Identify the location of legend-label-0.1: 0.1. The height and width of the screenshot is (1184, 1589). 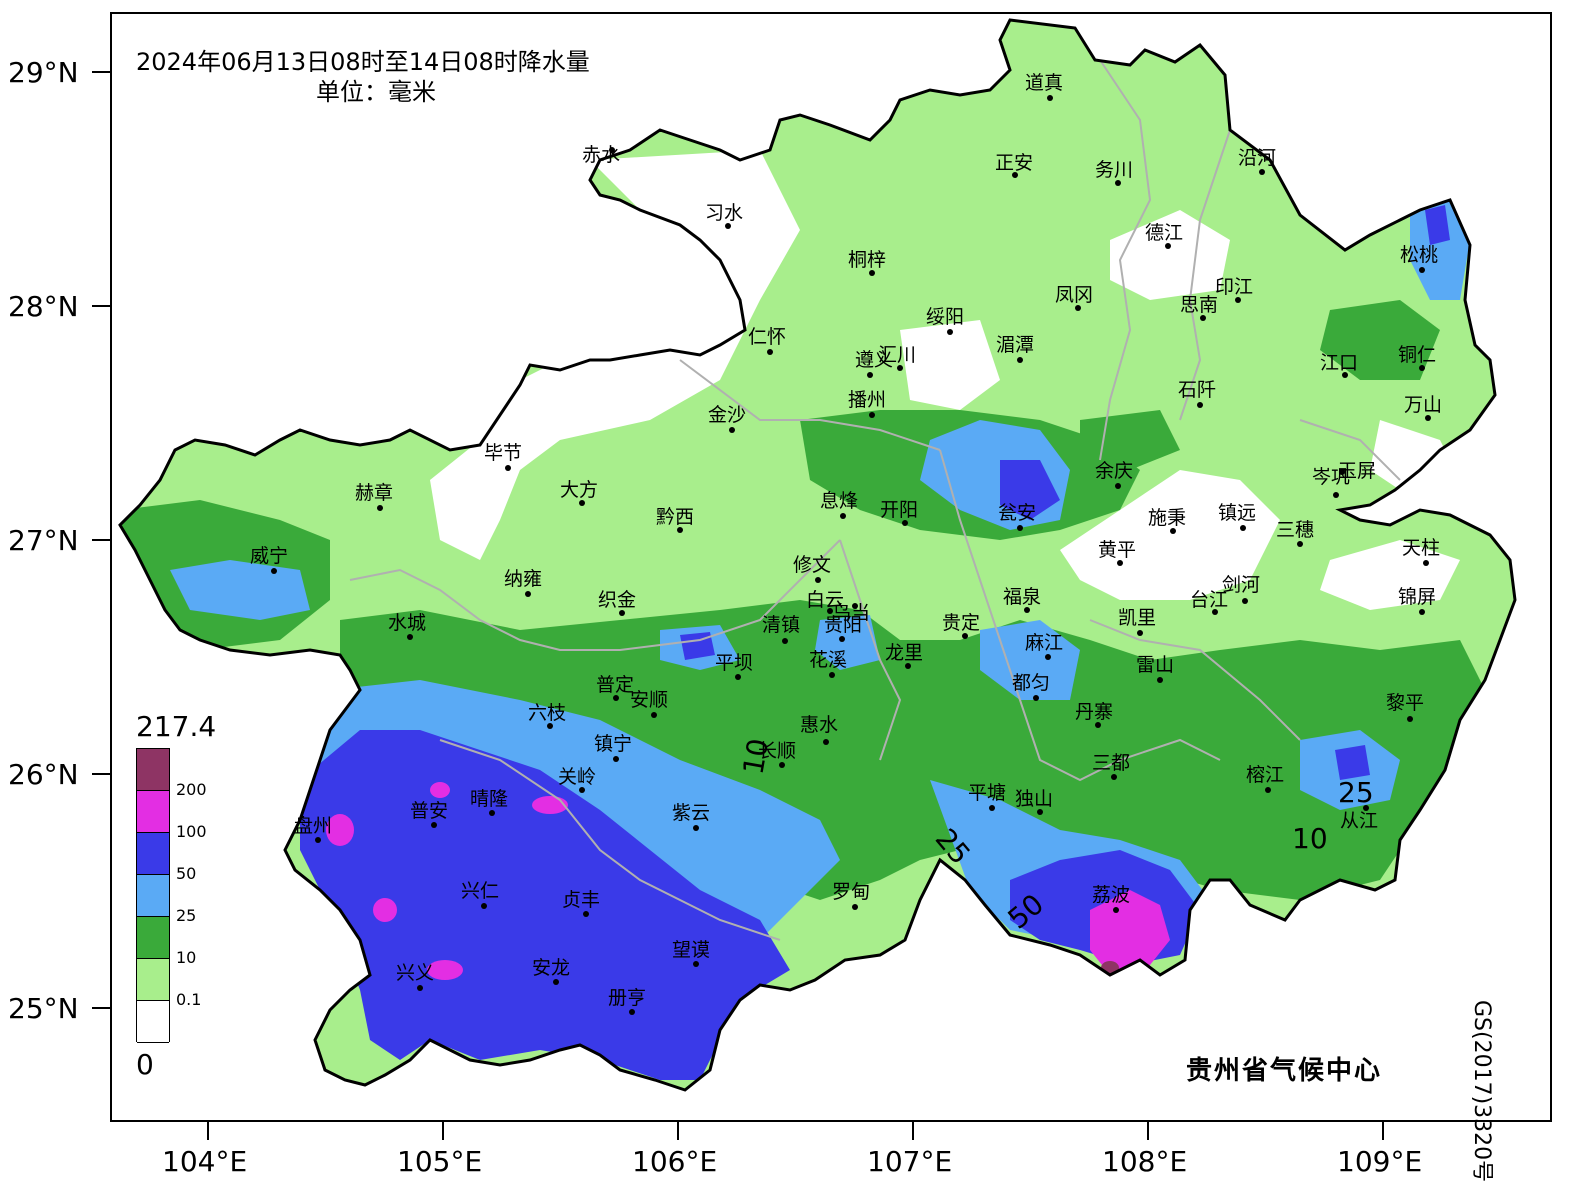
(189, 999).